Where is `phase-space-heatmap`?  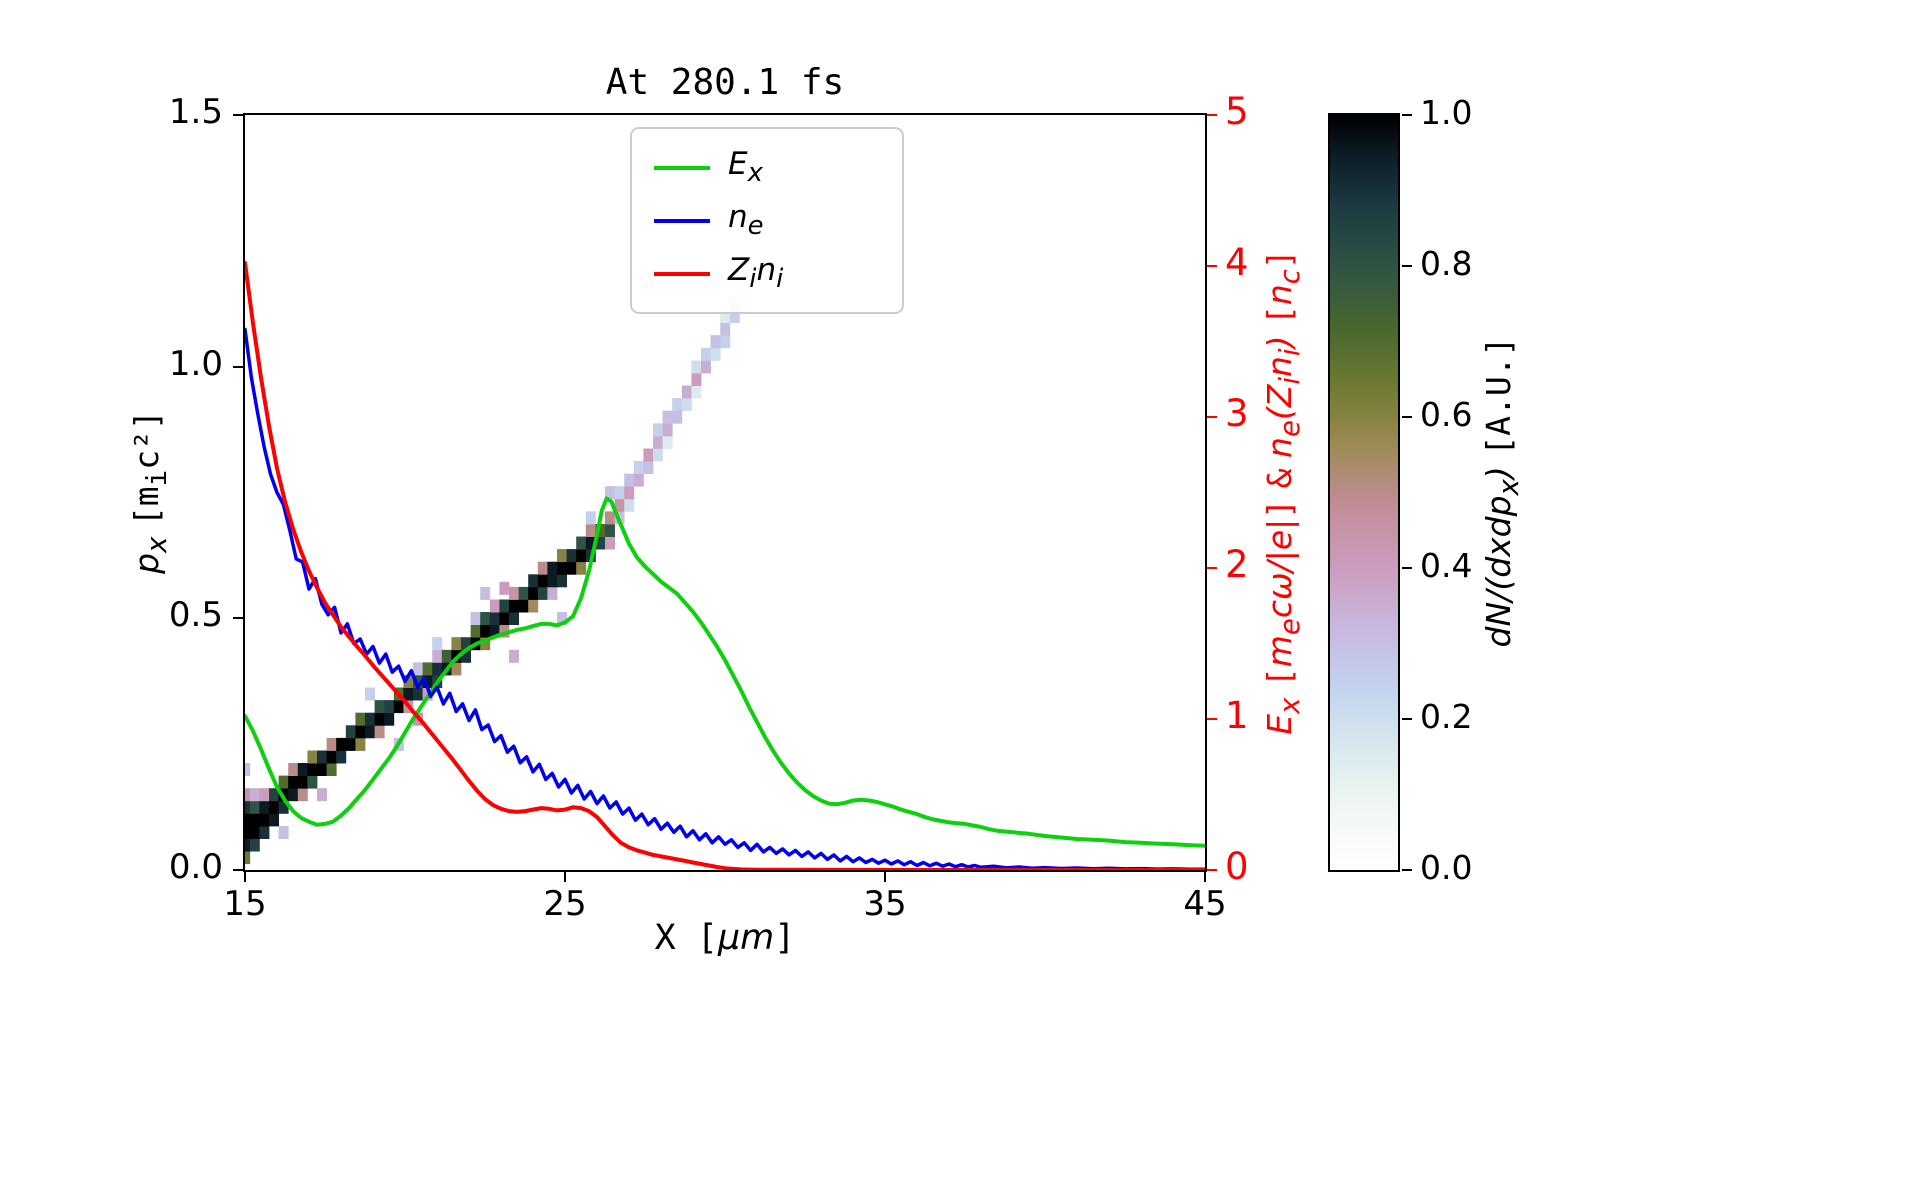
phase-space-heatmap is located at coordinates (497, 574).